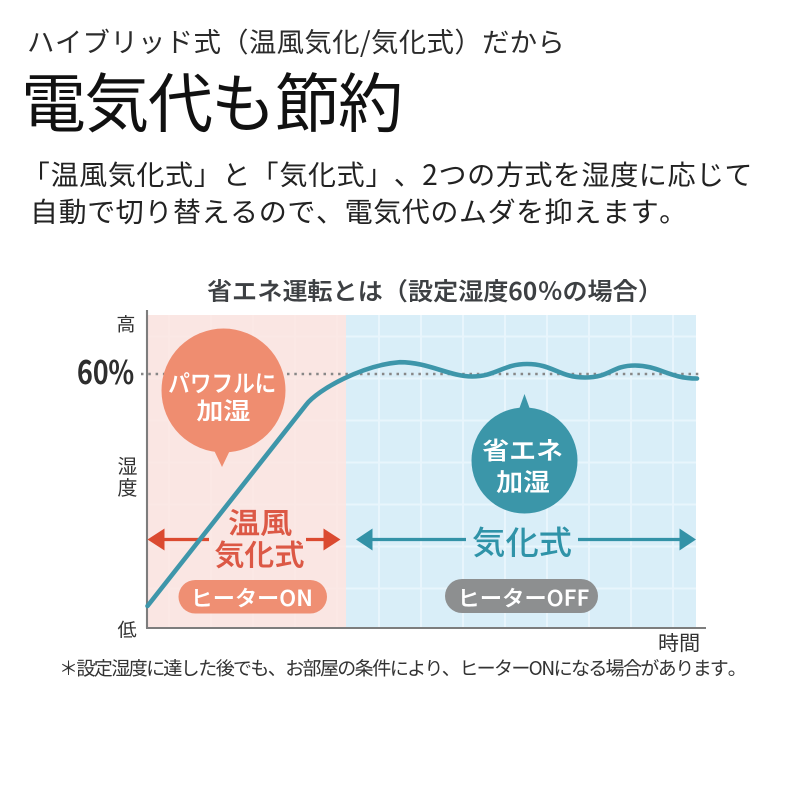 The height and width of the screenshot is (800, 800). What do you see at coordinates (252, 597) in the screenshot?
I see `svg-text: ヒーターON` at bounding box center [252, 597].